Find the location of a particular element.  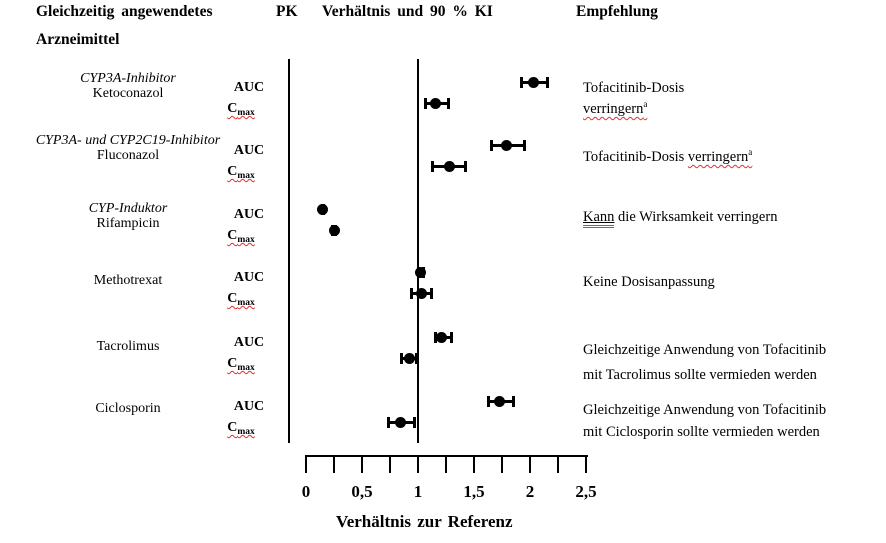

recommendation-text: Kann die Wirksamkeit verringern is located at coordinates (733, 218).